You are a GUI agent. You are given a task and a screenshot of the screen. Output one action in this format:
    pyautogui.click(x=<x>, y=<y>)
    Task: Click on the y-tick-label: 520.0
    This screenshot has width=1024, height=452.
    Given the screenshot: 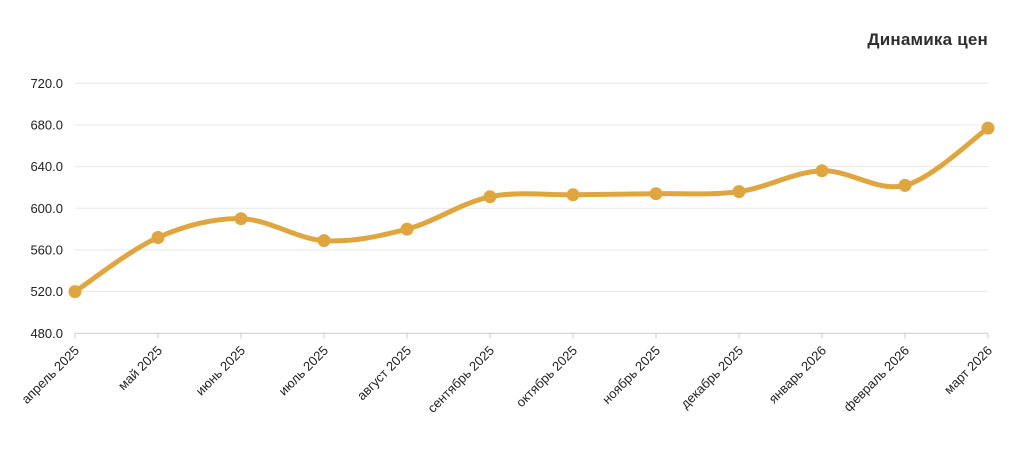 What is the action you would take?
    pyautogui.click(x=46, y=291)
    